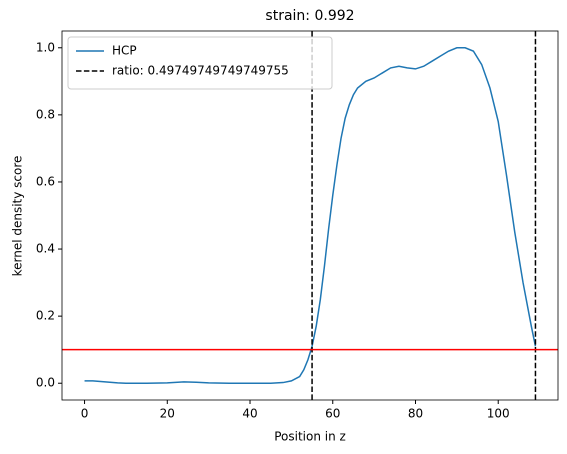  What do you see at coordinates (249, 414) in the screenshot?
I see `x-tick-label: 40` at bounding box center [249, 414].